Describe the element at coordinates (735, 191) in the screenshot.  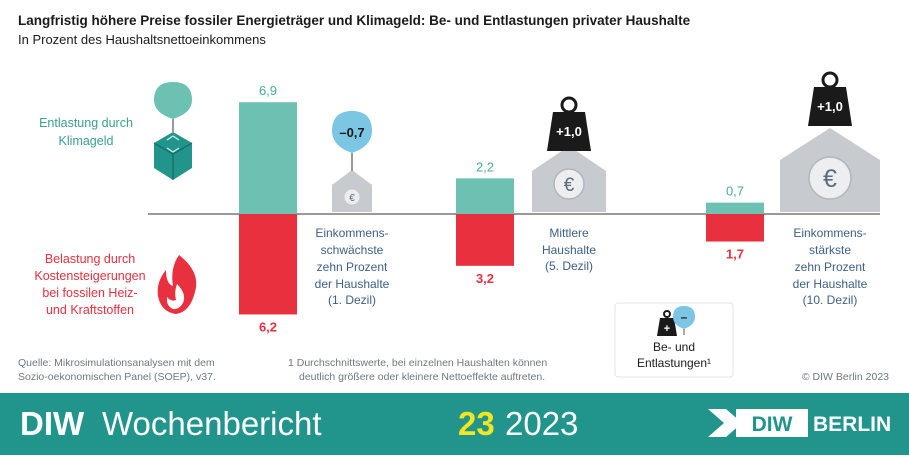
I see `relief-value-label-10-dezil: 0,7` at that location.